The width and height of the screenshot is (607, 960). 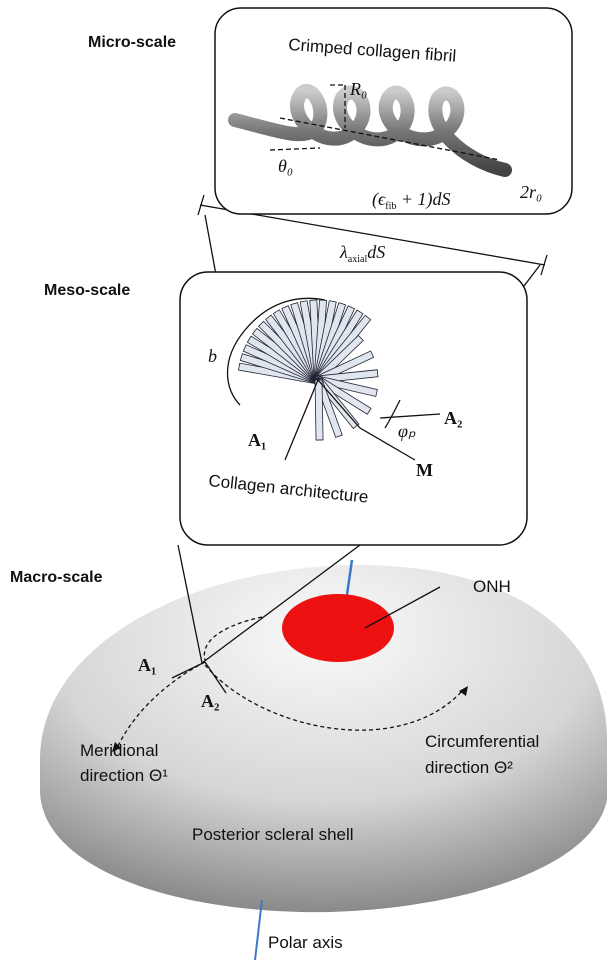 What do you see at coordinates (407, 431) in the screenshot?
I see `phi-label: φₚ` at bounding box center [407, 431].